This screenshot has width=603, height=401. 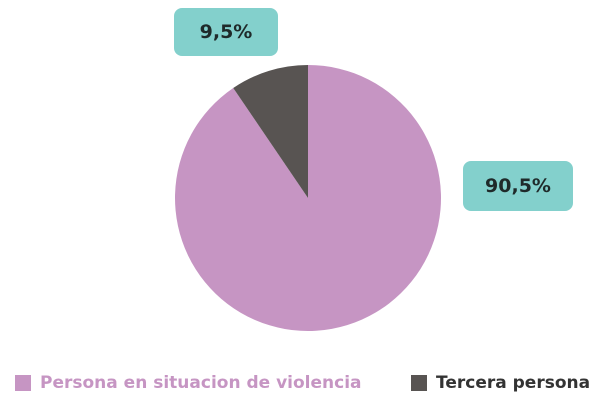 I want to click on data-label-persona-en-situacion: 90,5%, so click(x=518, y=186).